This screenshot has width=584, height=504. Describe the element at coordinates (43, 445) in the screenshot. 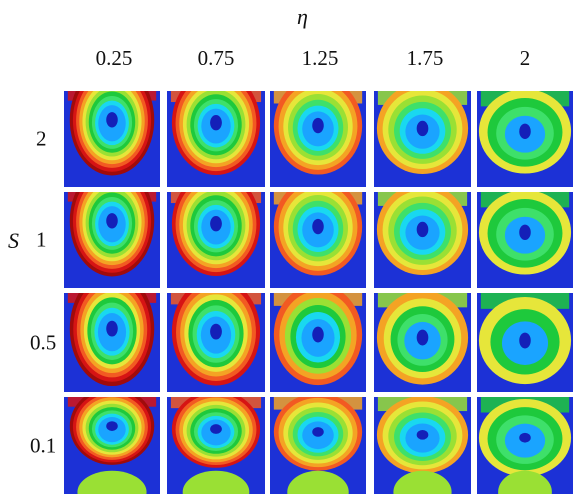

I see `s-value-label: 0.1` at that location.